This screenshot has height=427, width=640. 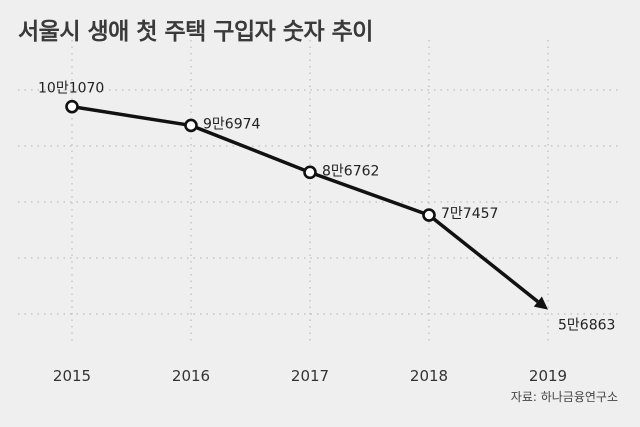 I want to click on x-tick-label-2017: 2017, so click(x=310, y=376).